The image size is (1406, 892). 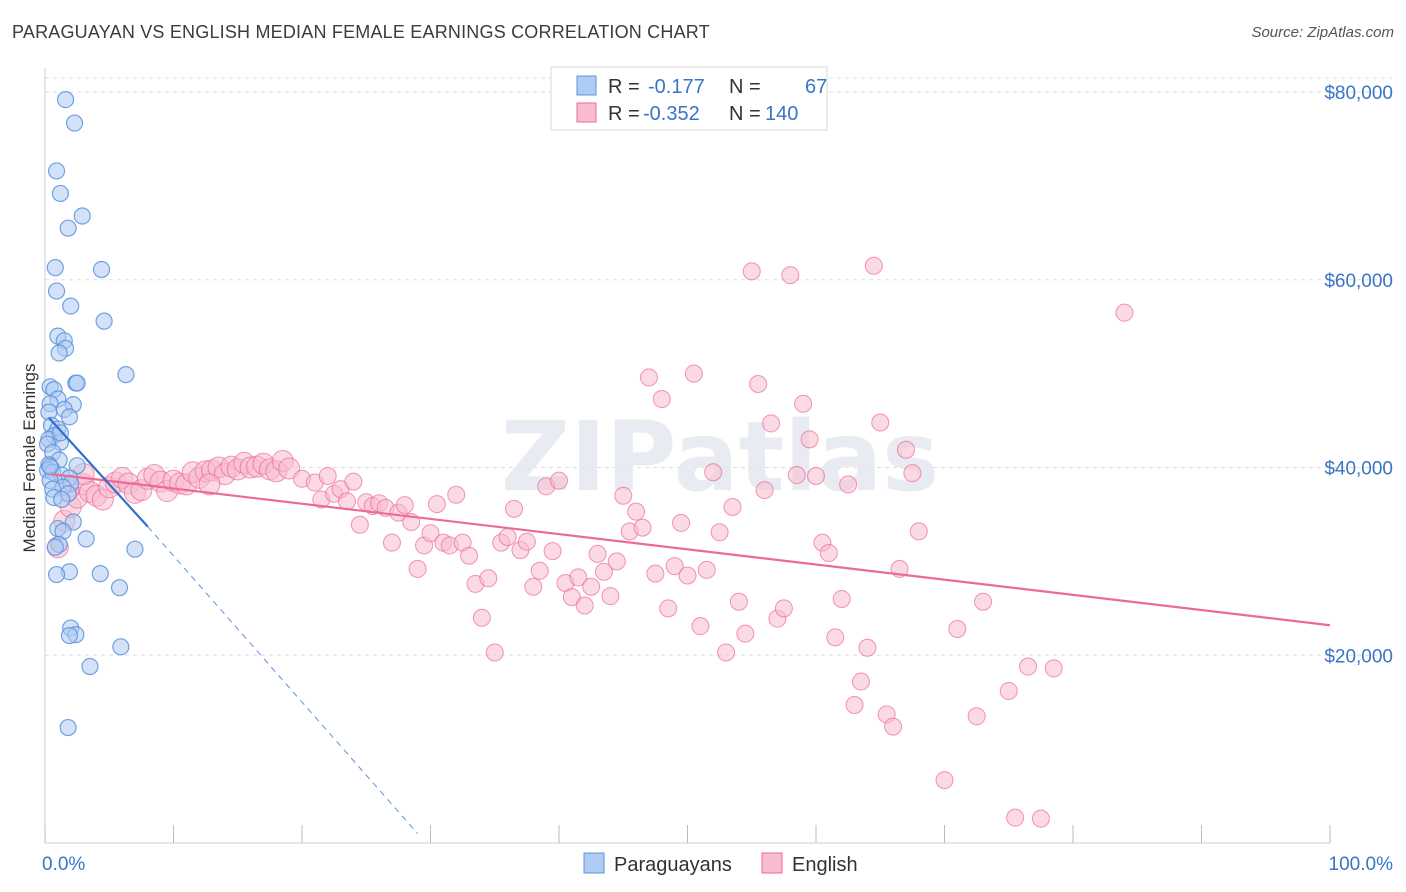 What do you see at coordinates (816, 87) in the screenshot?
I see `legend-n-value: 67` at bounding box center [816, 87].